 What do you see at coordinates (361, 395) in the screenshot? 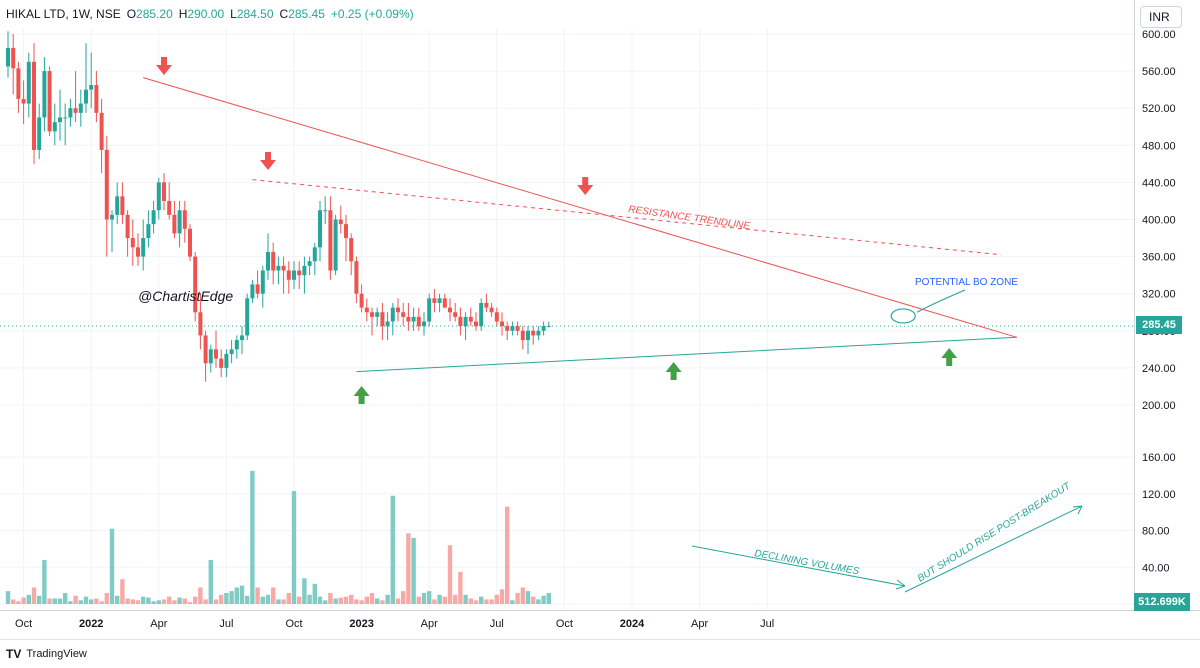
I see `up-arrow-icon` at bounding box center [361, 395].